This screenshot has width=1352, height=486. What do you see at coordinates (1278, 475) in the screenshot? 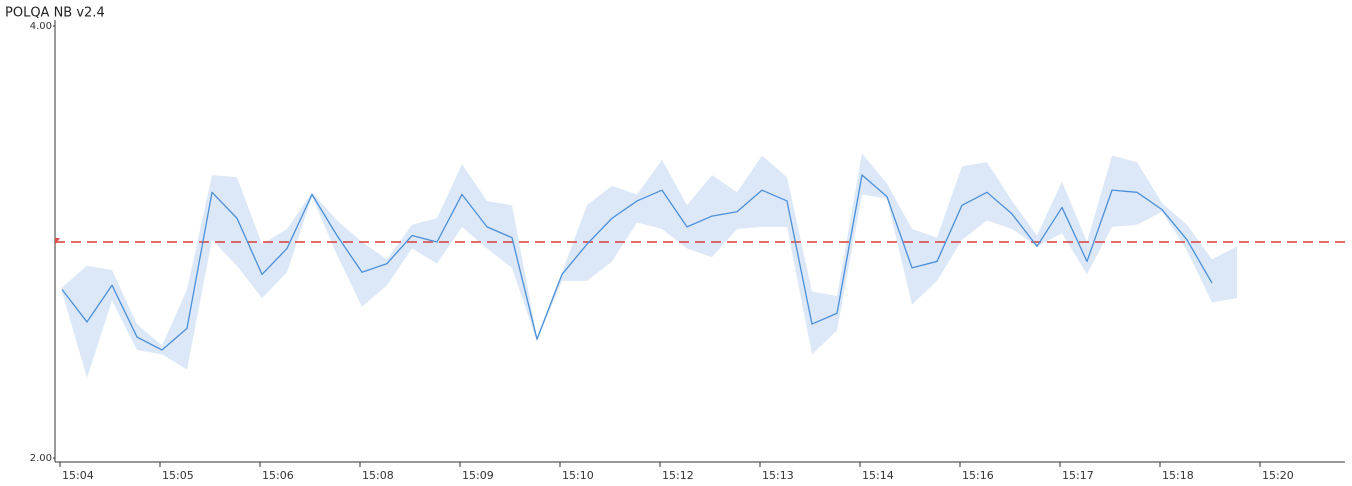
I see `x-tick-label: 15:20` at bounding box center [1278, 475].